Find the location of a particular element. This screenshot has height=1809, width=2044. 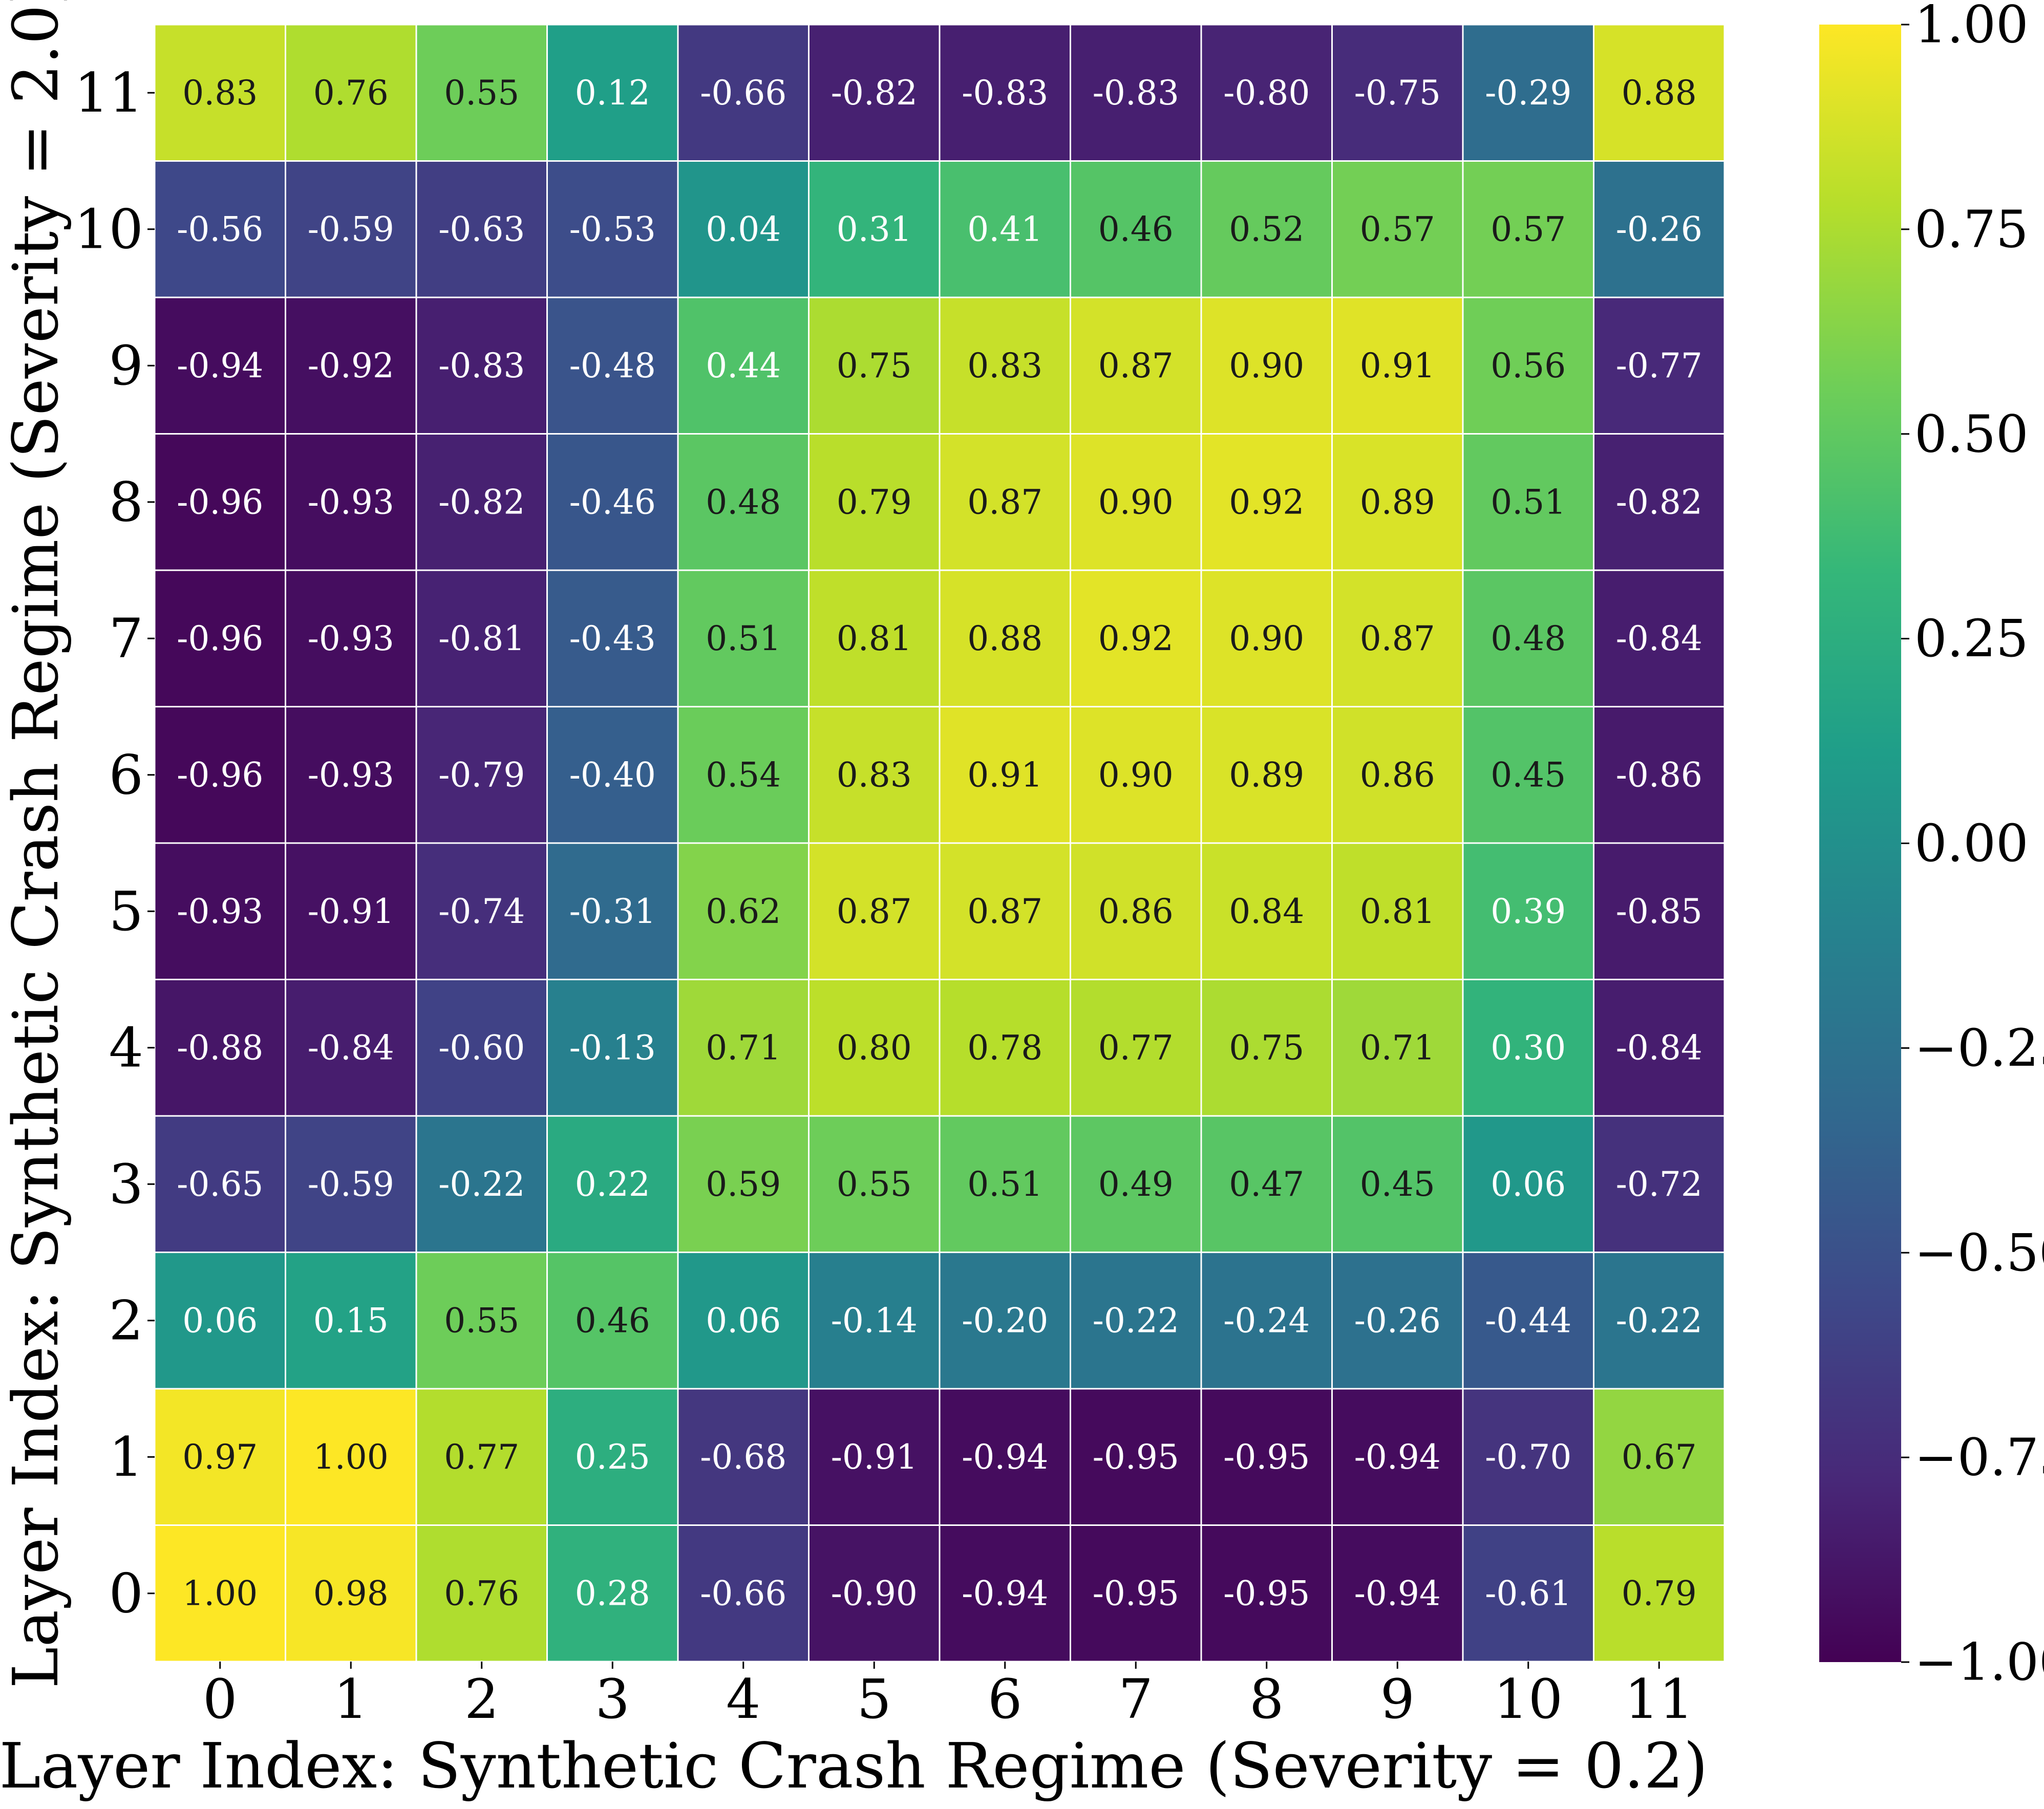

x-tick-label: 1 is located at coordinates (351, 1699).